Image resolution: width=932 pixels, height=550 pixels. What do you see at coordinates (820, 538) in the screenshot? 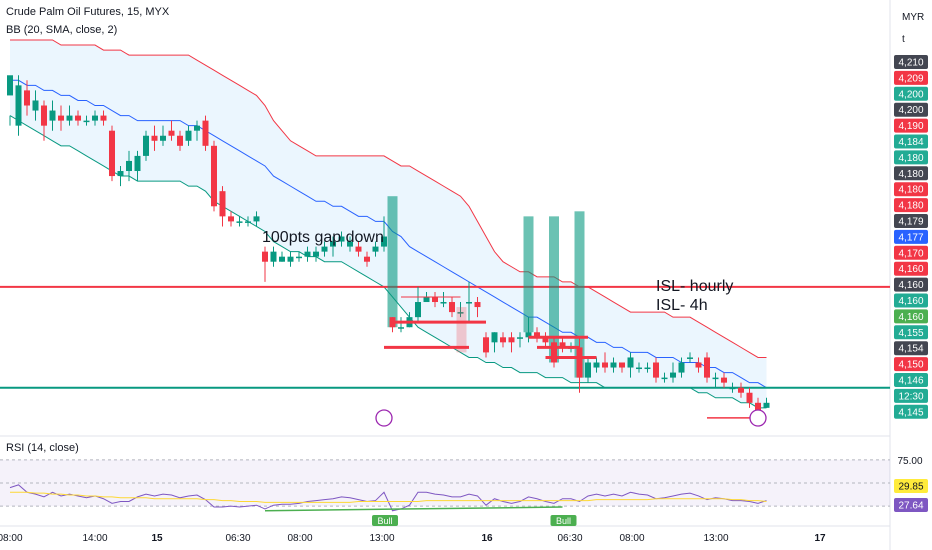
I see `time-axis-label: 17` at bounding box center [820, 538].